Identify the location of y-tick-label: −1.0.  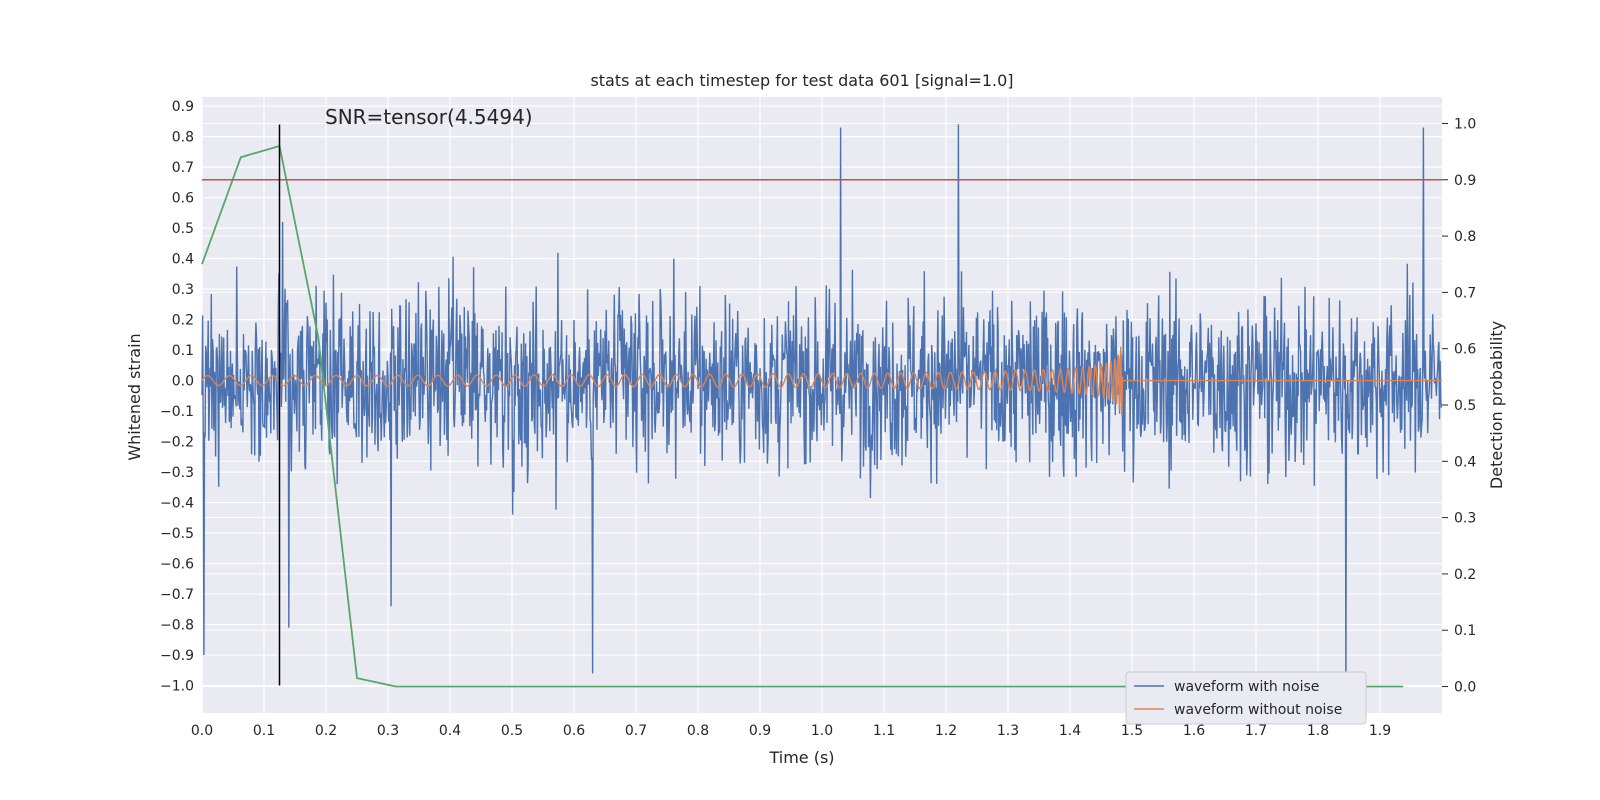
(177, 687).